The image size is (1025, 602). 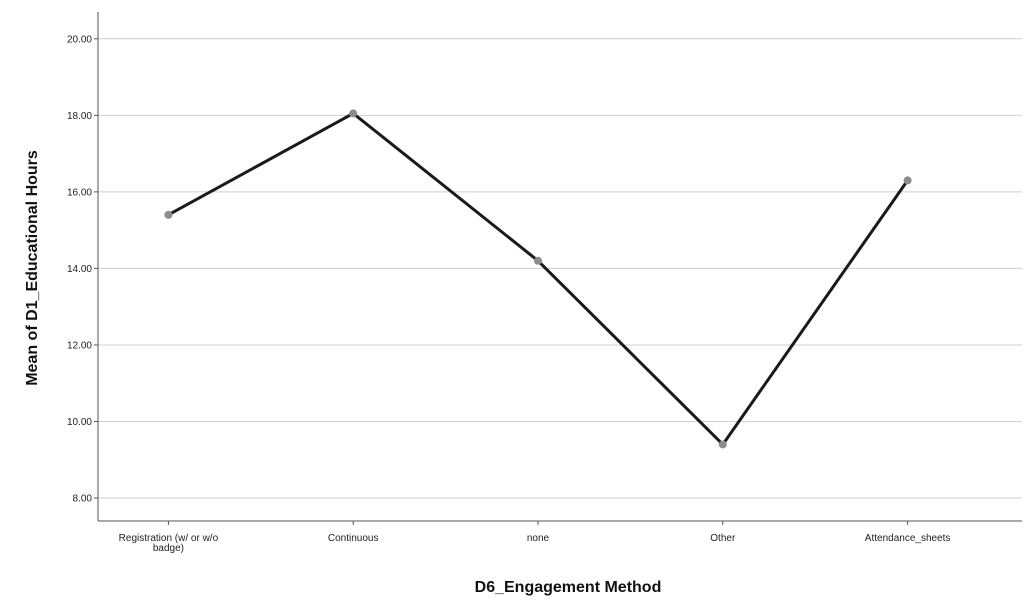 I want to click on x-tick-label: Continuous, so click(x=353, y=538).